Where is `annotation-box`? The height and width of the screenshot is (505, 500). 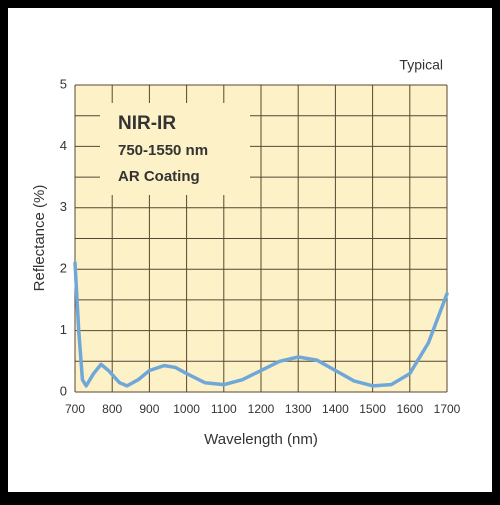
annotation-box is located at coordinates (175, 149).